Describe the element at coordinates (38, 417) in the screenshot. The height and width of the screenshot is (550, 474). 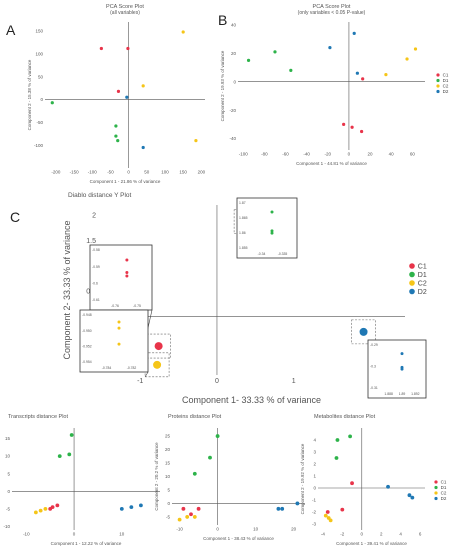
I see `chart-title: Transcripts distance Plot` at that location.